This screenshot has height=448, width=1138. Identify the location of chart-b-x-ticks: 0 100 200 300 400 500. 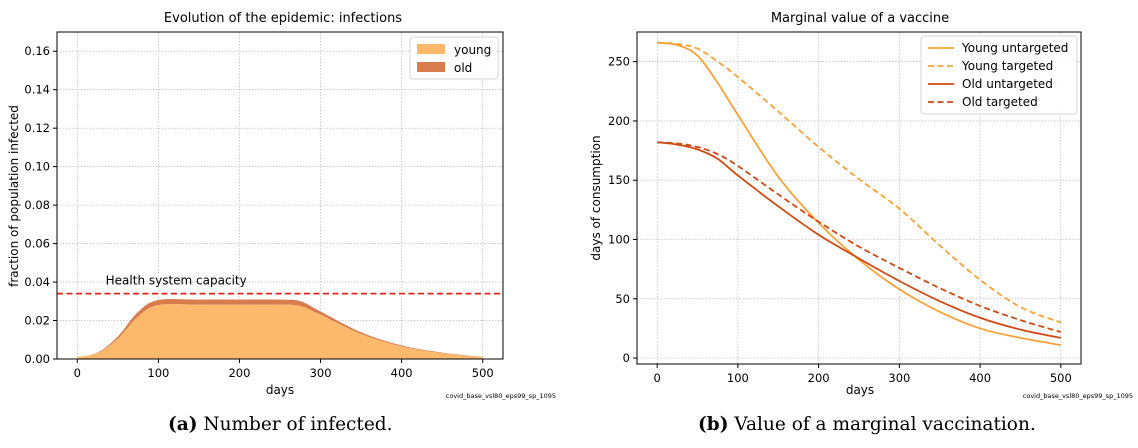
(863, 374).